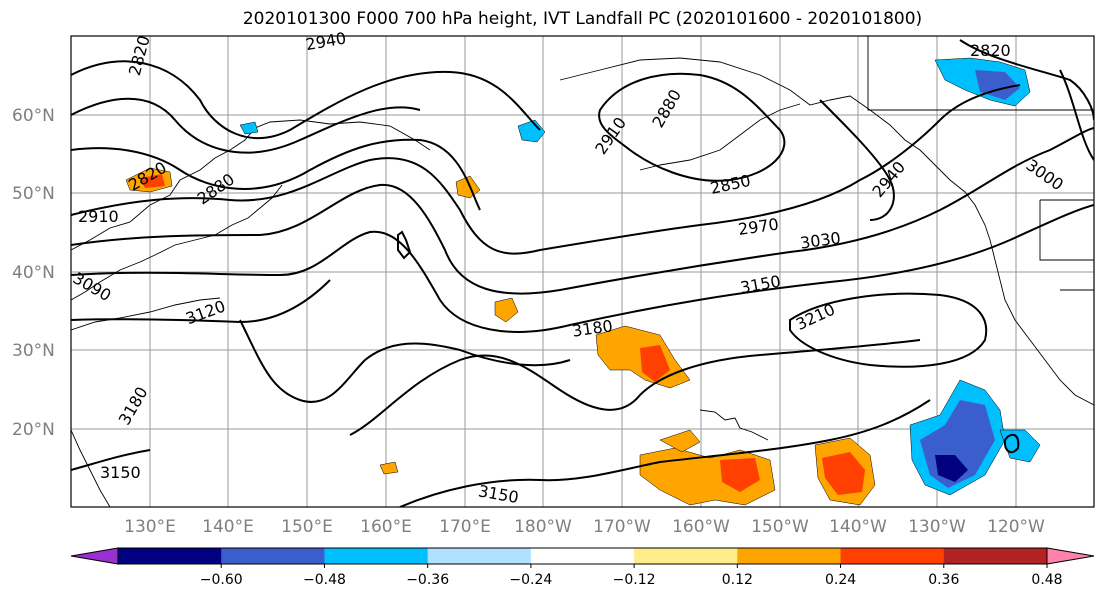 Image resolution: width=1105 pixels, height=601 pixels. What do you see at coordinates (386, 527) in the screenshot?
I see `lon-label: 160°E` at bounding box center [386, 527].